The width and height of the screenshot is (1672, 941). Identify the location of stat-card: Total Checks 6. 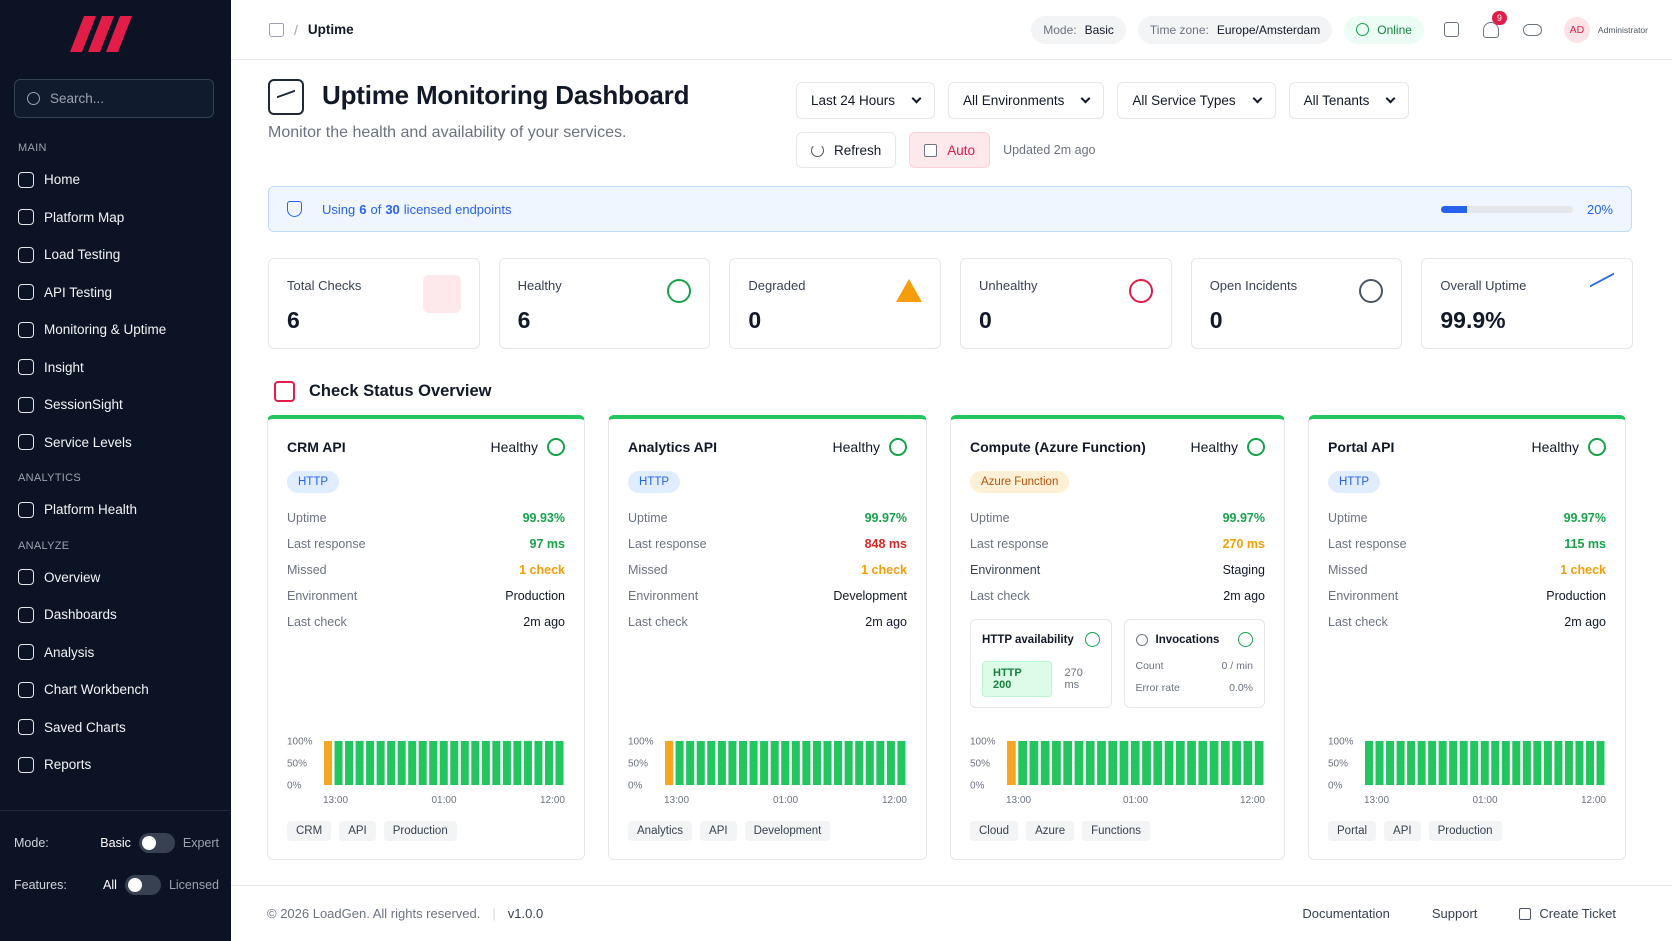
(374, 303).